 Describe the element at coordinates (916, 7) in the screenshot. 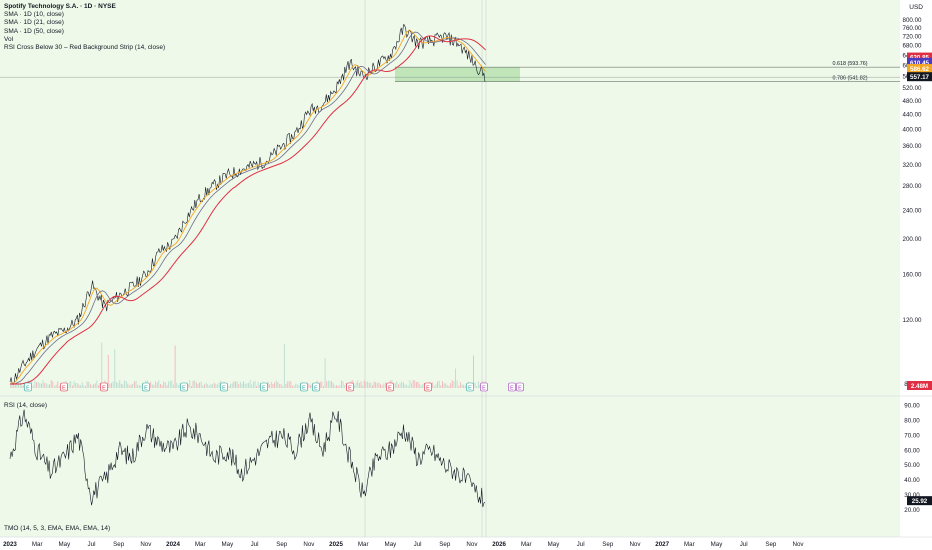

I see `currency-label: USD` at that location.